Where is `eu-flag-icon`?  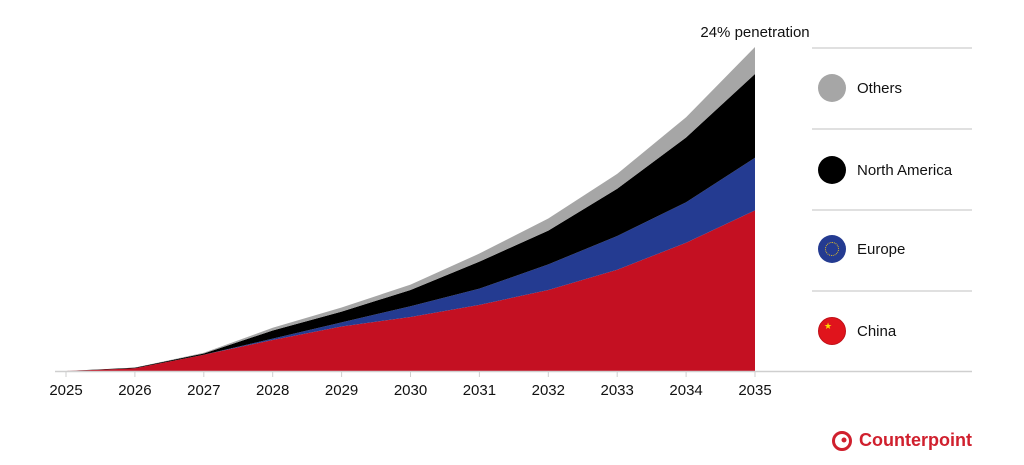
eu-flag-icon is located at coordinates (832, 249).